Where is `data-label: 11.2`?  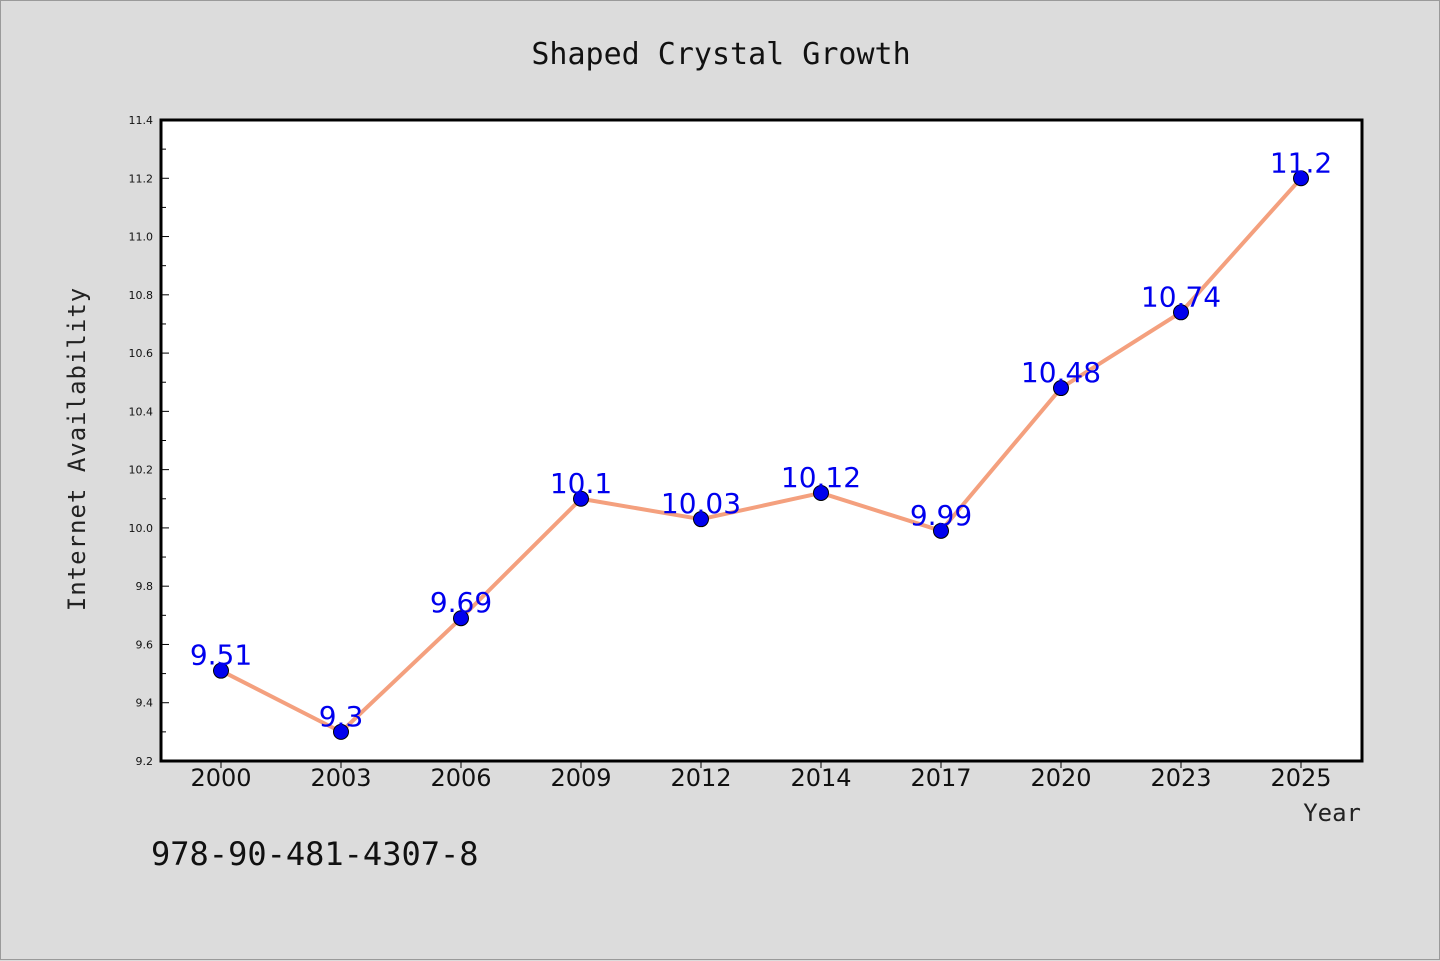
data-label: 11.2 is located at coordinates (1301, 162).